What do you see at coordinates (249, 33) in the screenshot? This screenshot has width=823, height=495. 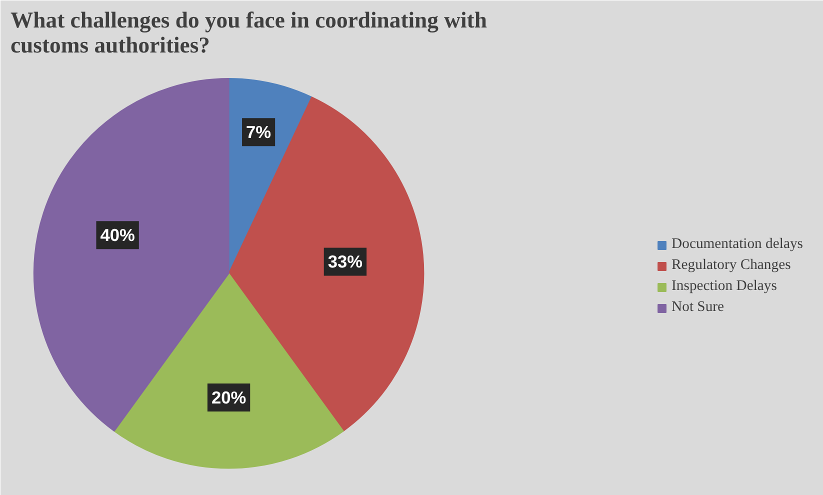 I see `chart-title: What challenges do you face in coordinating with customs authorities?` at bounding box center [249, 33].